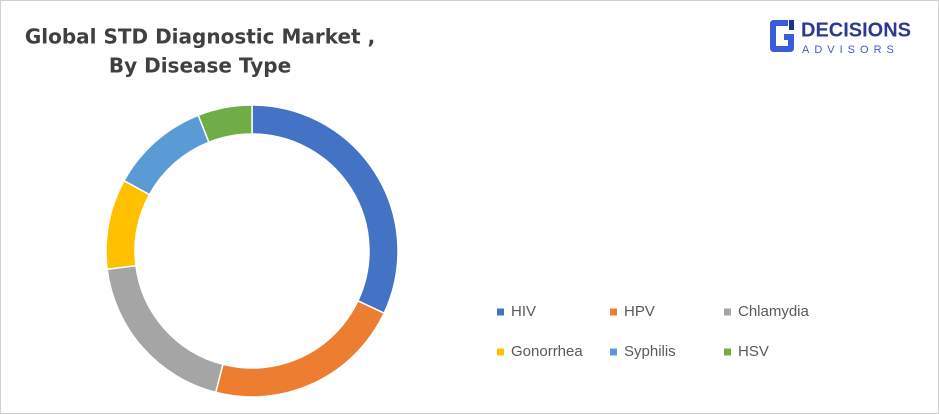 The image size is (939, 414). Describe the element at coordinates (225, 124) in the screenshot. I see `donut-segment` at that location.